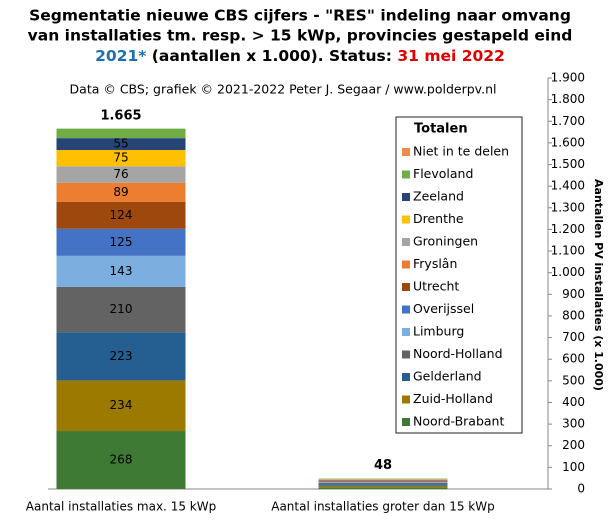 Image resolution: width=611 pixels, height=521 pixels. I want to click on segment-label: 143, so click(121, 271).